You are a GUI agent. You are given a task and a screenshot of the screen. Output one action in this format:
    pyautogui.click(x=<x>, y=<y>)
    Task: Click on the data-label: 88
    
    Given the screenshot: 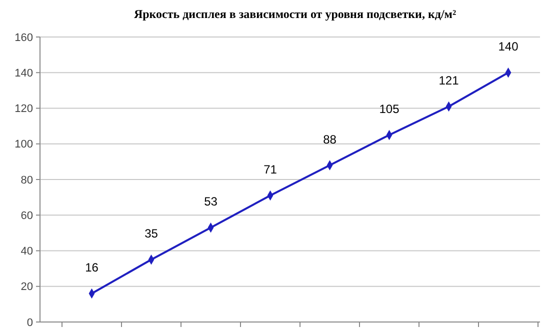 What is the action you would take?
    pyautogui.click(x=330, y=139)
    